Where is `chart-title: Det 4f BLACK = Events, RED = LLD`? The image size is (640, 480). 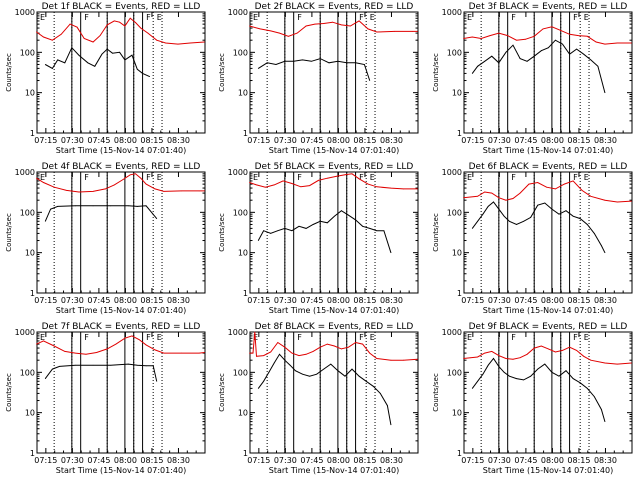
chart-title: Det 4f BLACK = Events, RED = LLD is located at coordinates (121, 167).